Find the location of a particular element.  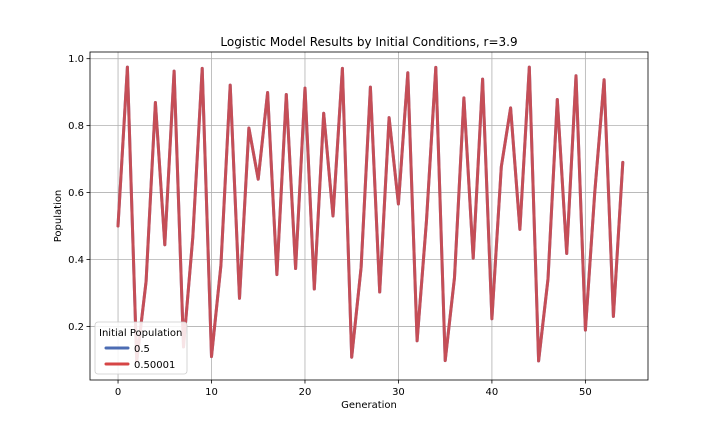

legend-title: Initial Population is located at coordinates (140, 333).